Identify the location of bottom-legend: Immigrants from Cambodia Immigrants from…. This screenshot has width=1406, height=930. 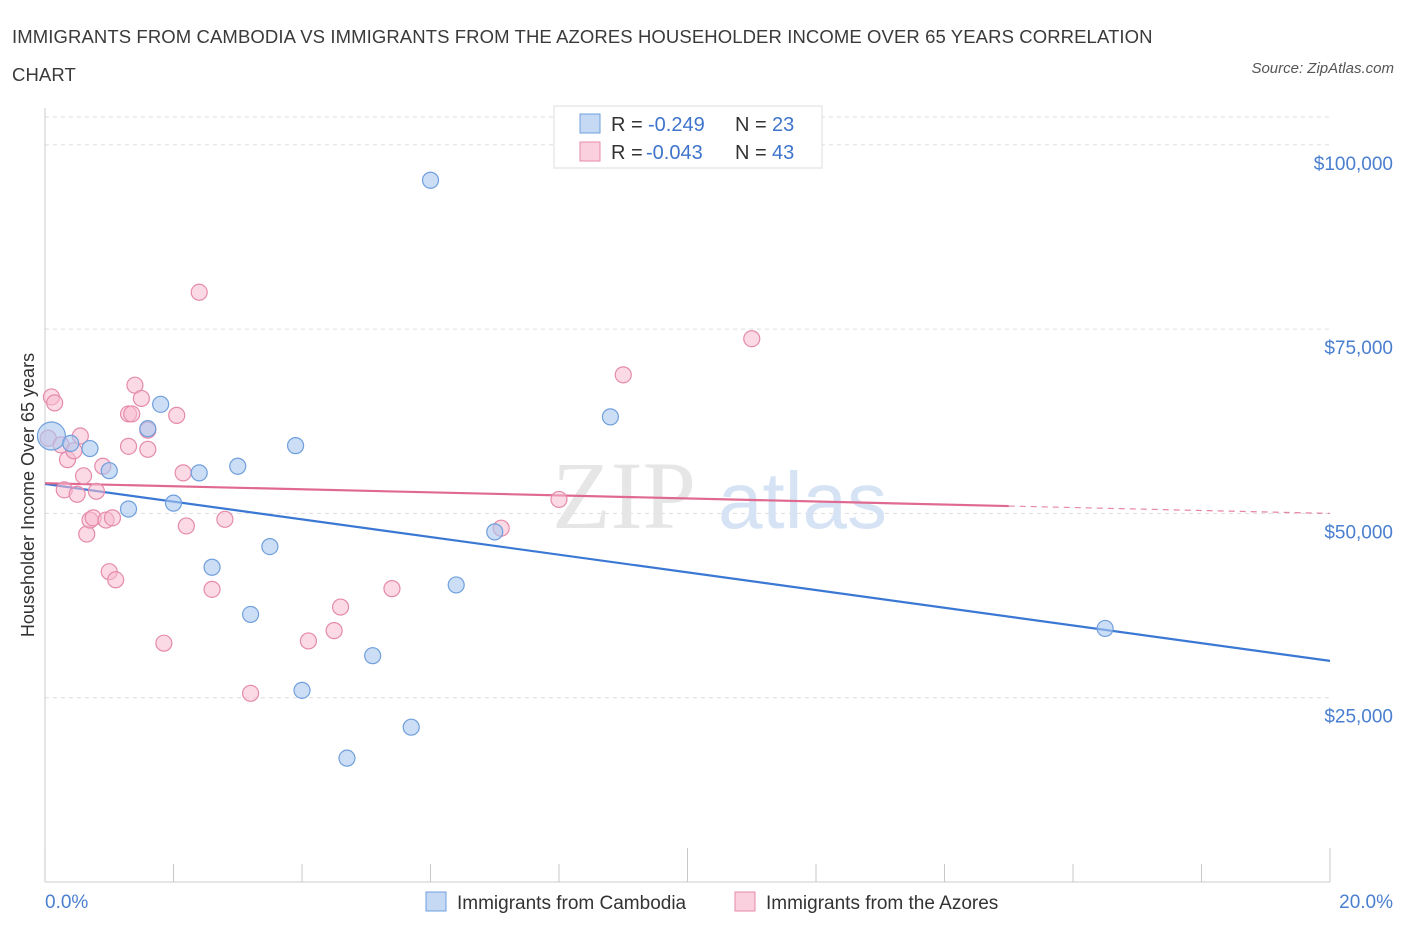
(711, 902).